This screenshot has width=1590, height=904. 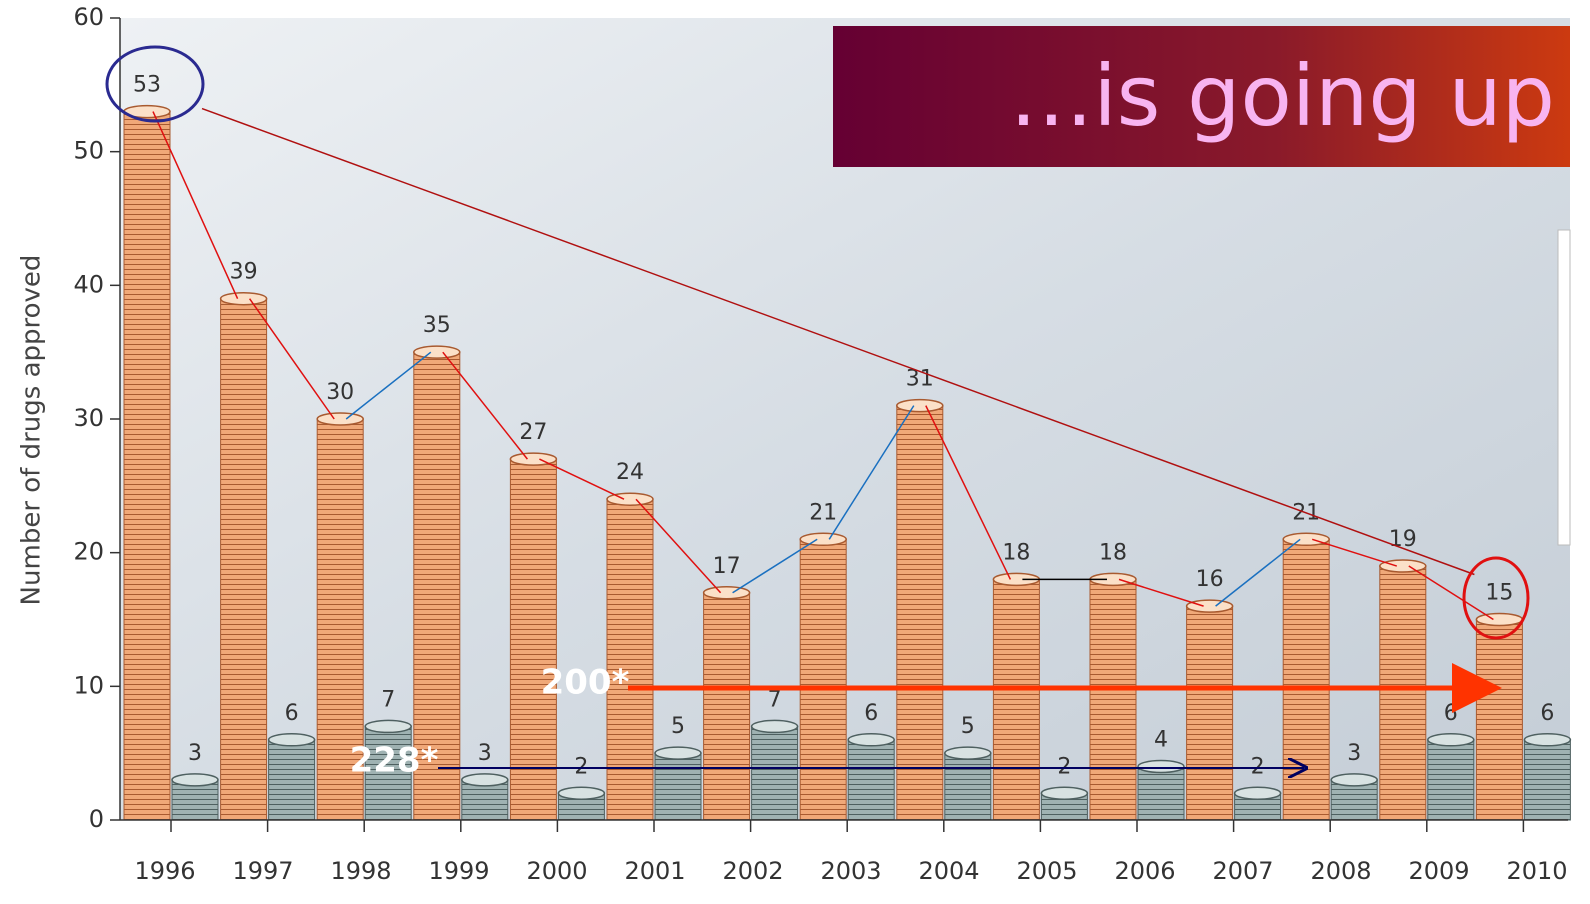 I want to click on chart-title: …is going up, so click(x=1282, y=96).